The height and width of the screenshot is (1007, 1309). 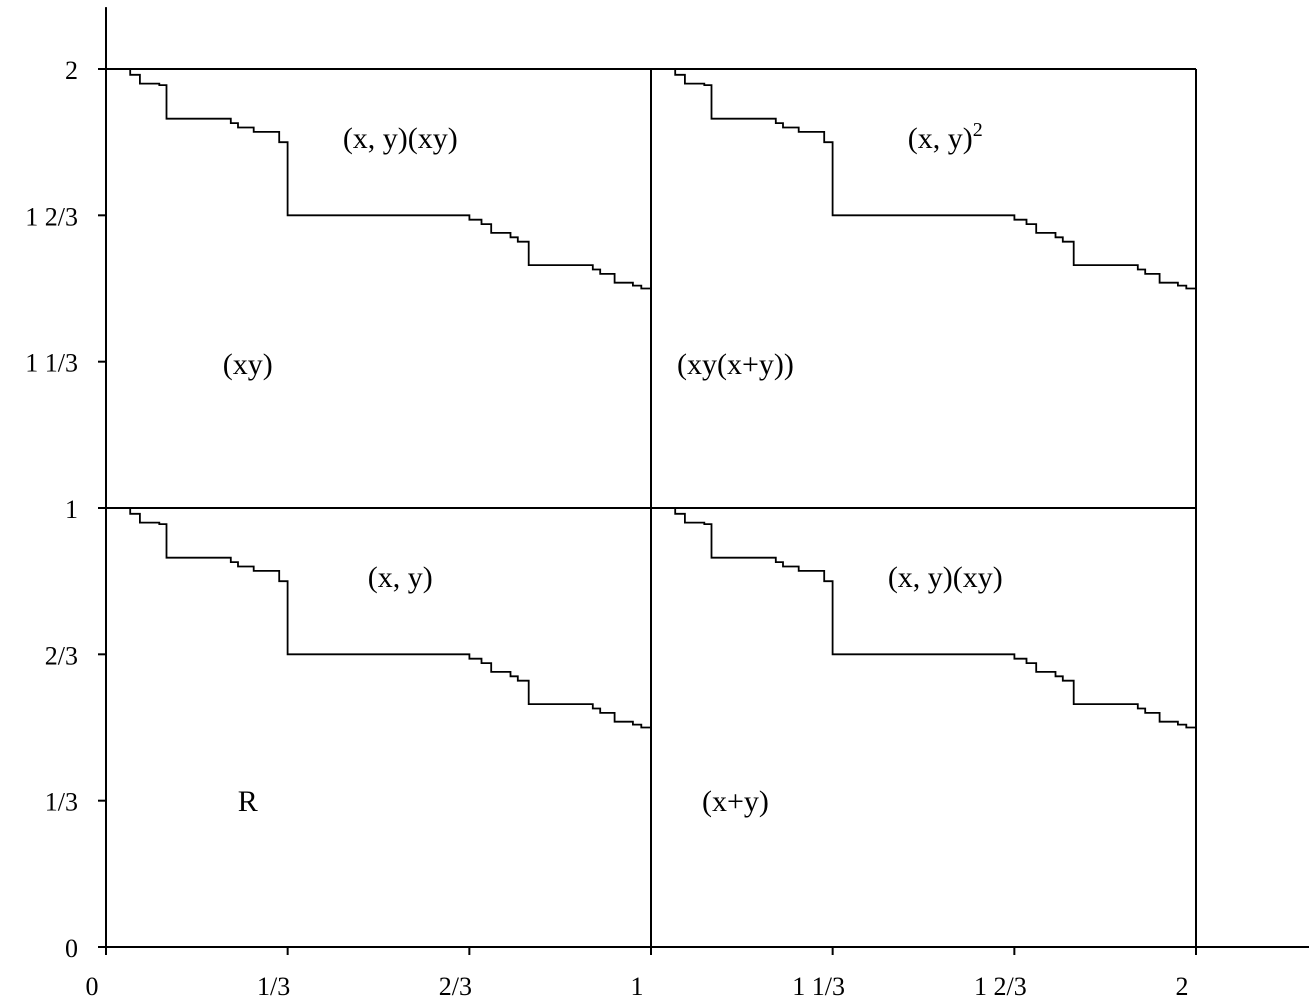 I want to click on x-tick-label: 1, so click(x=637, y=986).